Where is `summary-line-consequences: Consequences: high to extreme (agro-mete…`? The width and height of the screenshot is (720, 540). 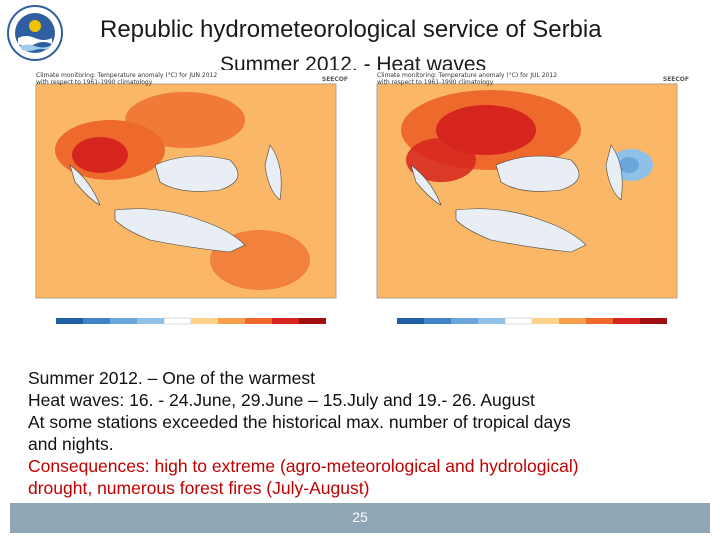
summary-line-consequences: Consequences: high to extreme (agro-mete… is located at coordinates (303, 466).